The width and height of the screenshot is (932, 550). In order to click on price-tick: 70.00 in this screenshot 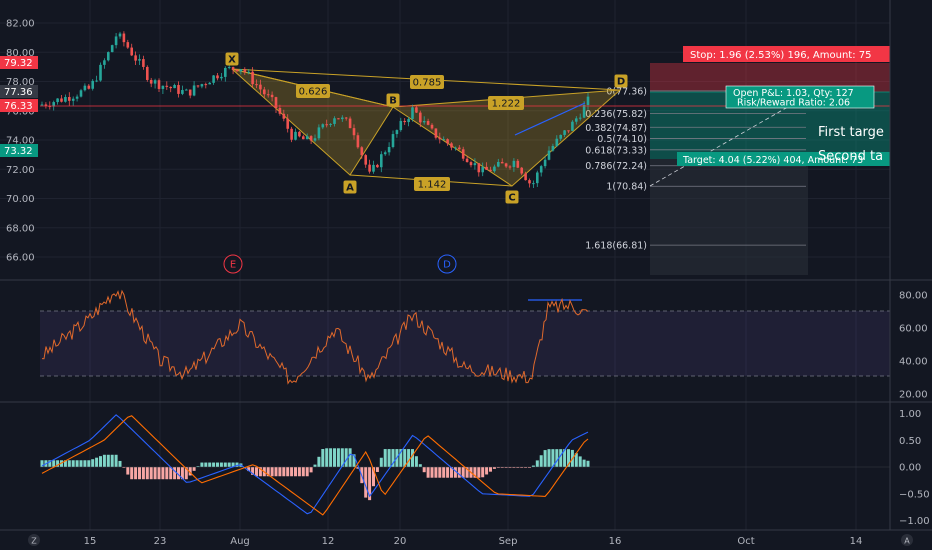, I will do `click(20, 199)`.